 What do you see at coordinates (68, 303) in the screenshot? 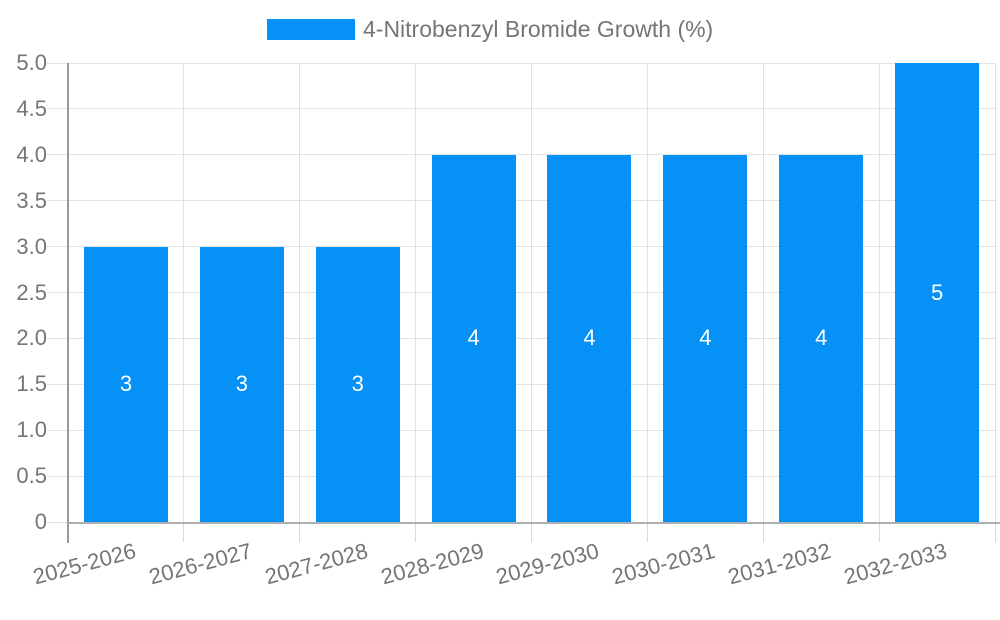
I see `y-axis-line` at bounding box center [68, 303].